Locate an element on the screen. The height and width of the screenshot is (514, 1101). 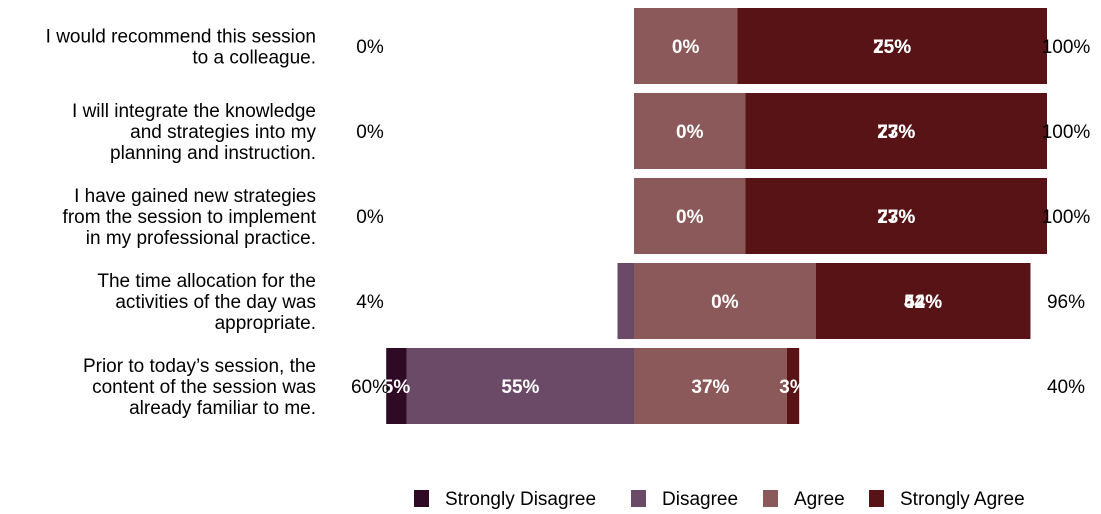
segment-label-agree-row-1: 0% is located at coordinates (686, 47).